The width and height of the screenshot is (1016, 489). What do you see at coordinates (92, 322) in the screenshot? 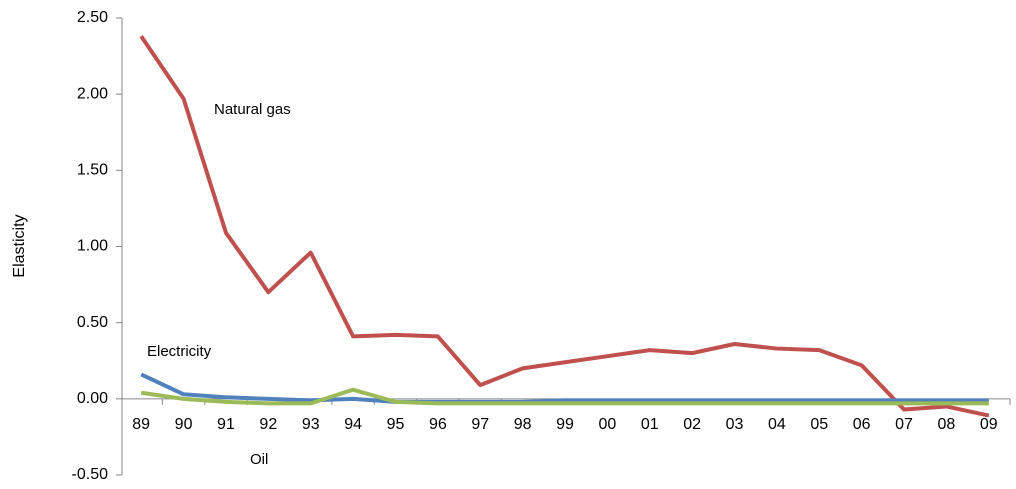
I see `y-tick-label: 0.50` at bounding box center [92, 322].